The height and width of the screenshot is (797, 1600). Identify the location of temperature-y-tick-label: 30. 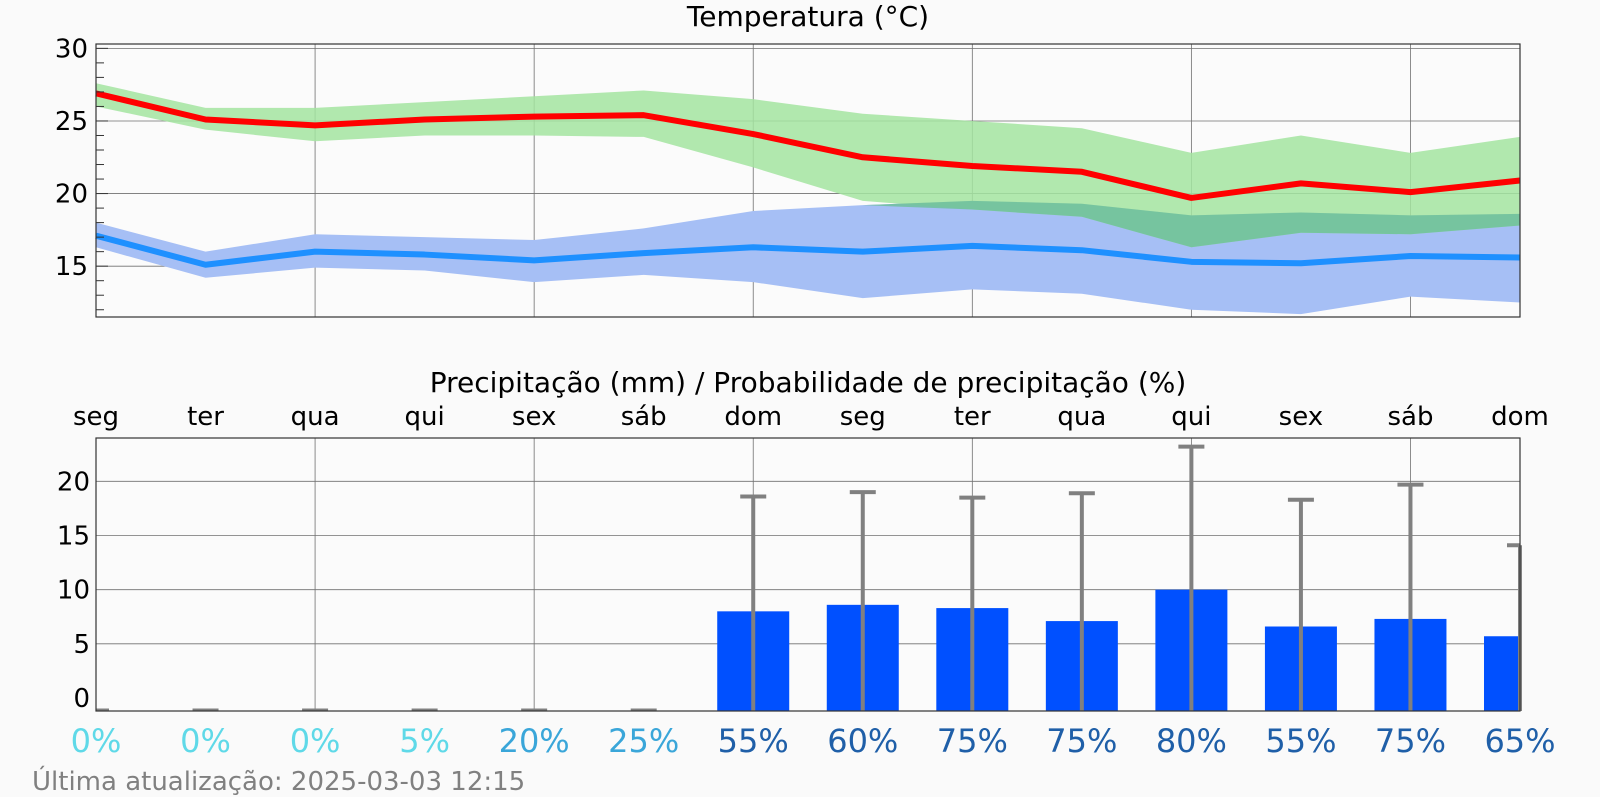
(71, 49).